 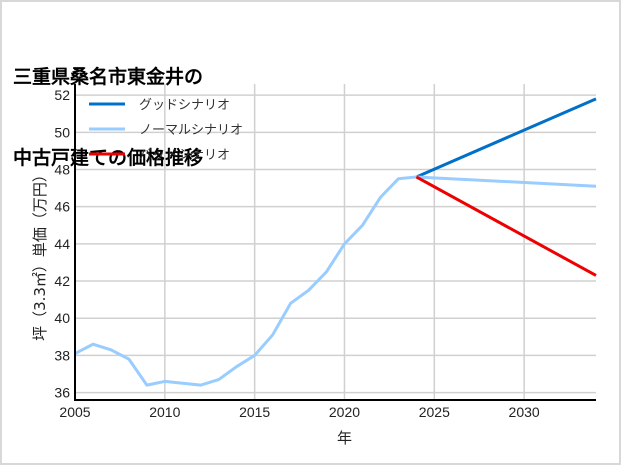 I want to click on y-tick-label: 36, so click(x=62, y=393).